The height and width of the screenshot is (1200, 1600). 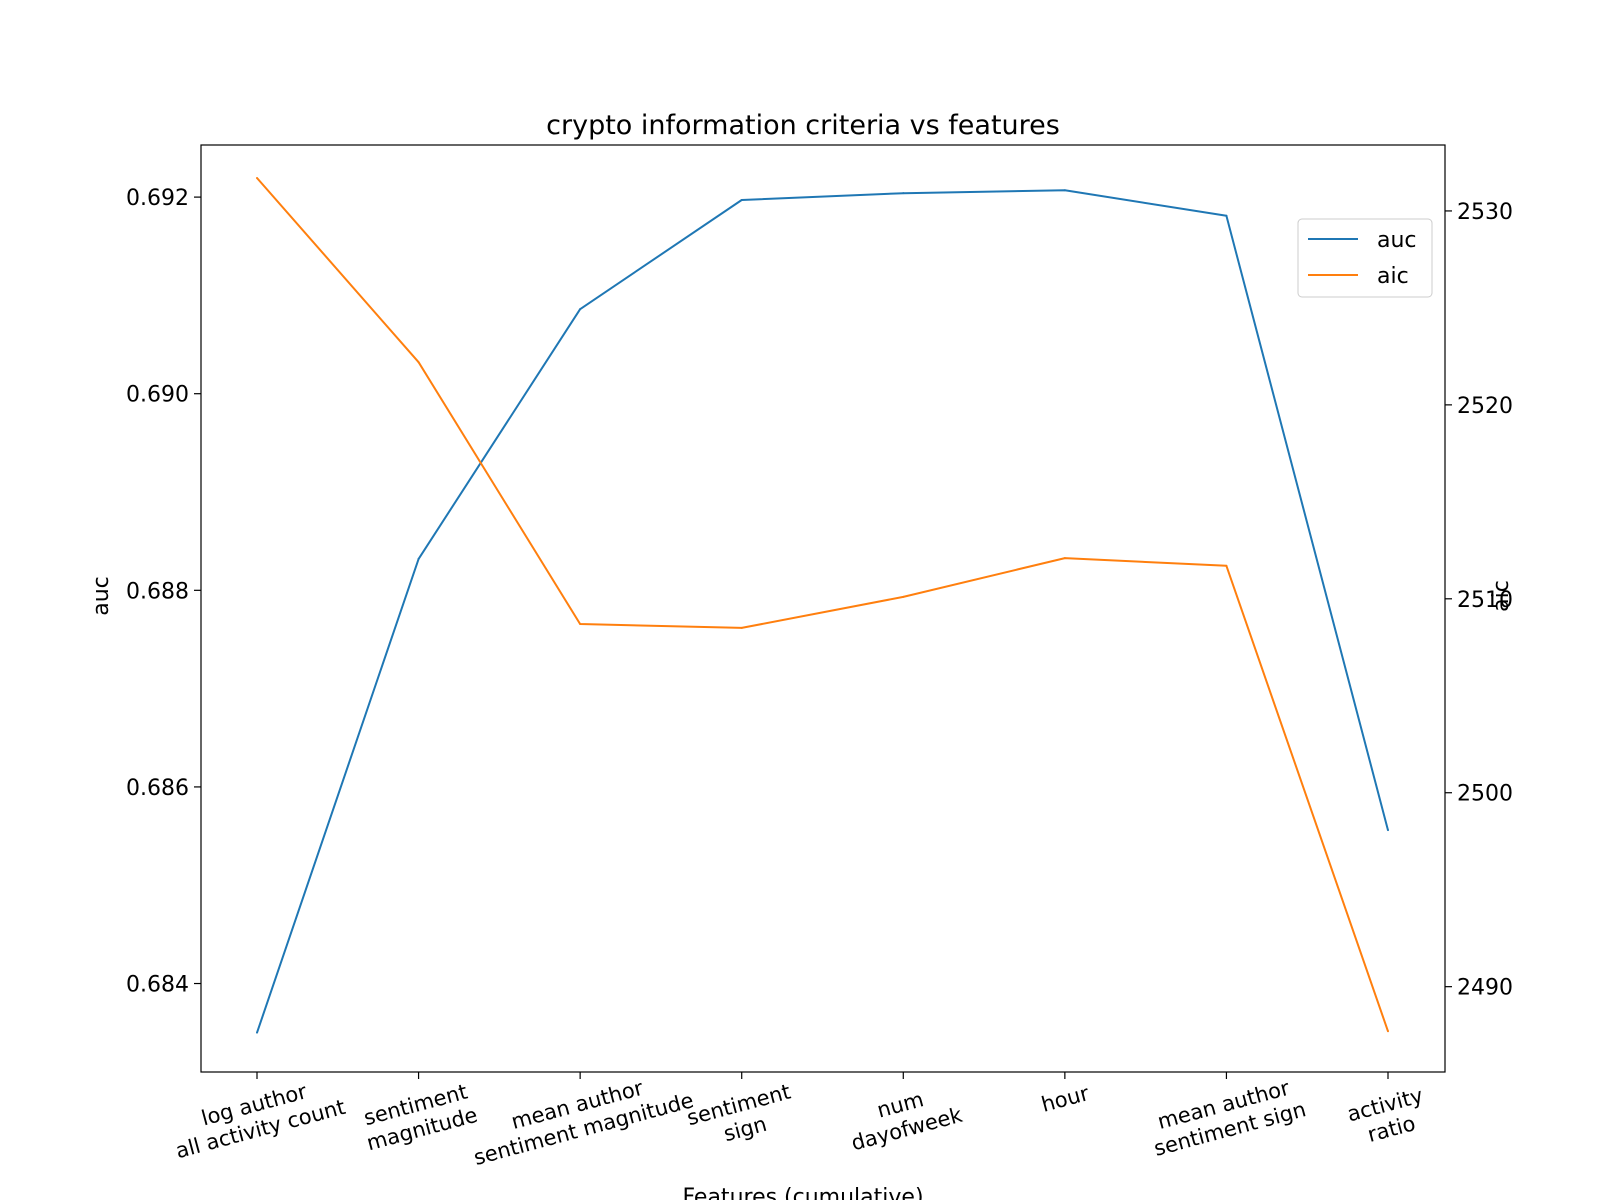 I want to click on y-right-tick-label: 2520, so click(x=1485, y=406).